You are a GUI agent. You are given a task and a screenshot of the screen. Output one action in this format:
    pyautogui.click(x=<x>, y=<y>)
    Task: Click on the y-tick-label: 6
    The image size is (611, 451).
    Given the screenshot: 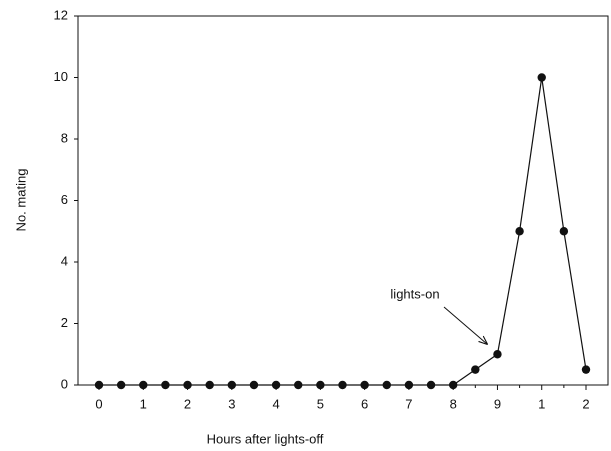 What is the action you would take?
    pyautogui.click(x=64, y=199)
    